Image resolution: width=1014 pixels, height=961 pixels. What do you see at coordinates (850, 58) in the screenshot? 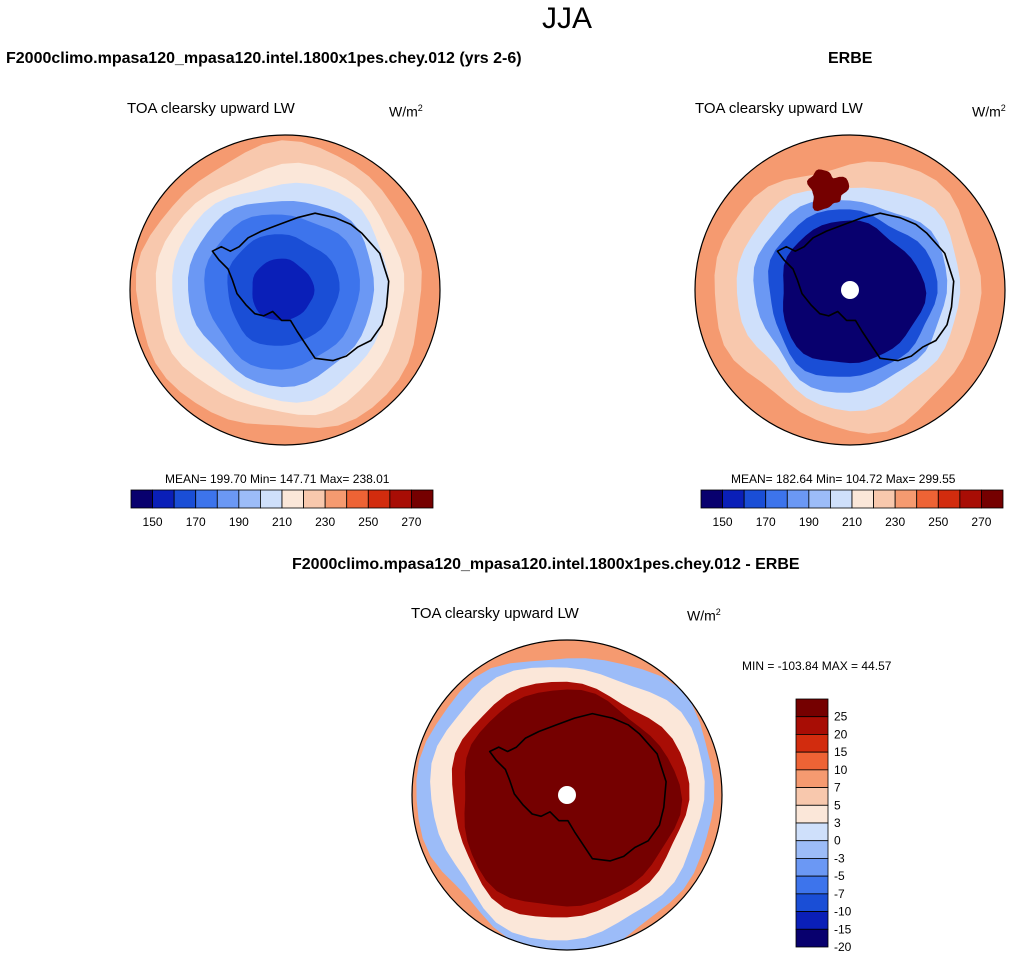
I see `obs-panel-title: ERBE` at bounding box center [850, 58].